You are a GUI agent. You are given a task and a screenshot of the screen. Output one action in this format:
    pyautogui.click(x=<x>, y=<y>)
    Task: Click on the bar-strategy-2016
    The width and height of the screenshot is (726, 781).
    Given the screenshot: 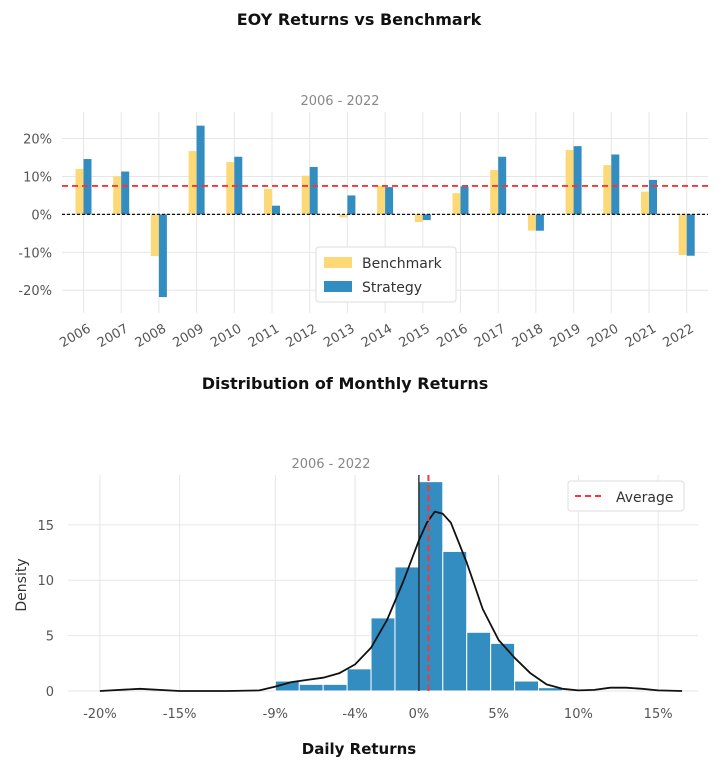 What is the action you would take?
    pyautogui.click(x=464, y=200)
    